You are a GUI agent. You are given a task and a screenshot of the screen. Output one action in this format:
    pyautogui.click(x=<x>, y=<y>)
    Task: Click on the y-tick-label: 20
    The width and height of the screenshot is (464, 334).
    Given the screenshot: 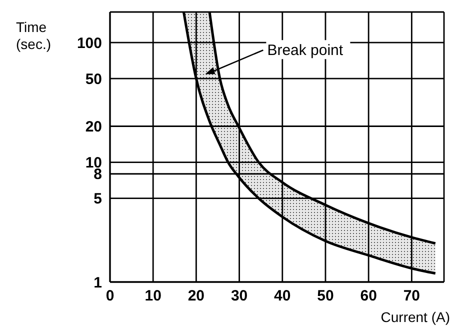 What is the action you would take?
    pyautogui.click(x=93, y=127)
    